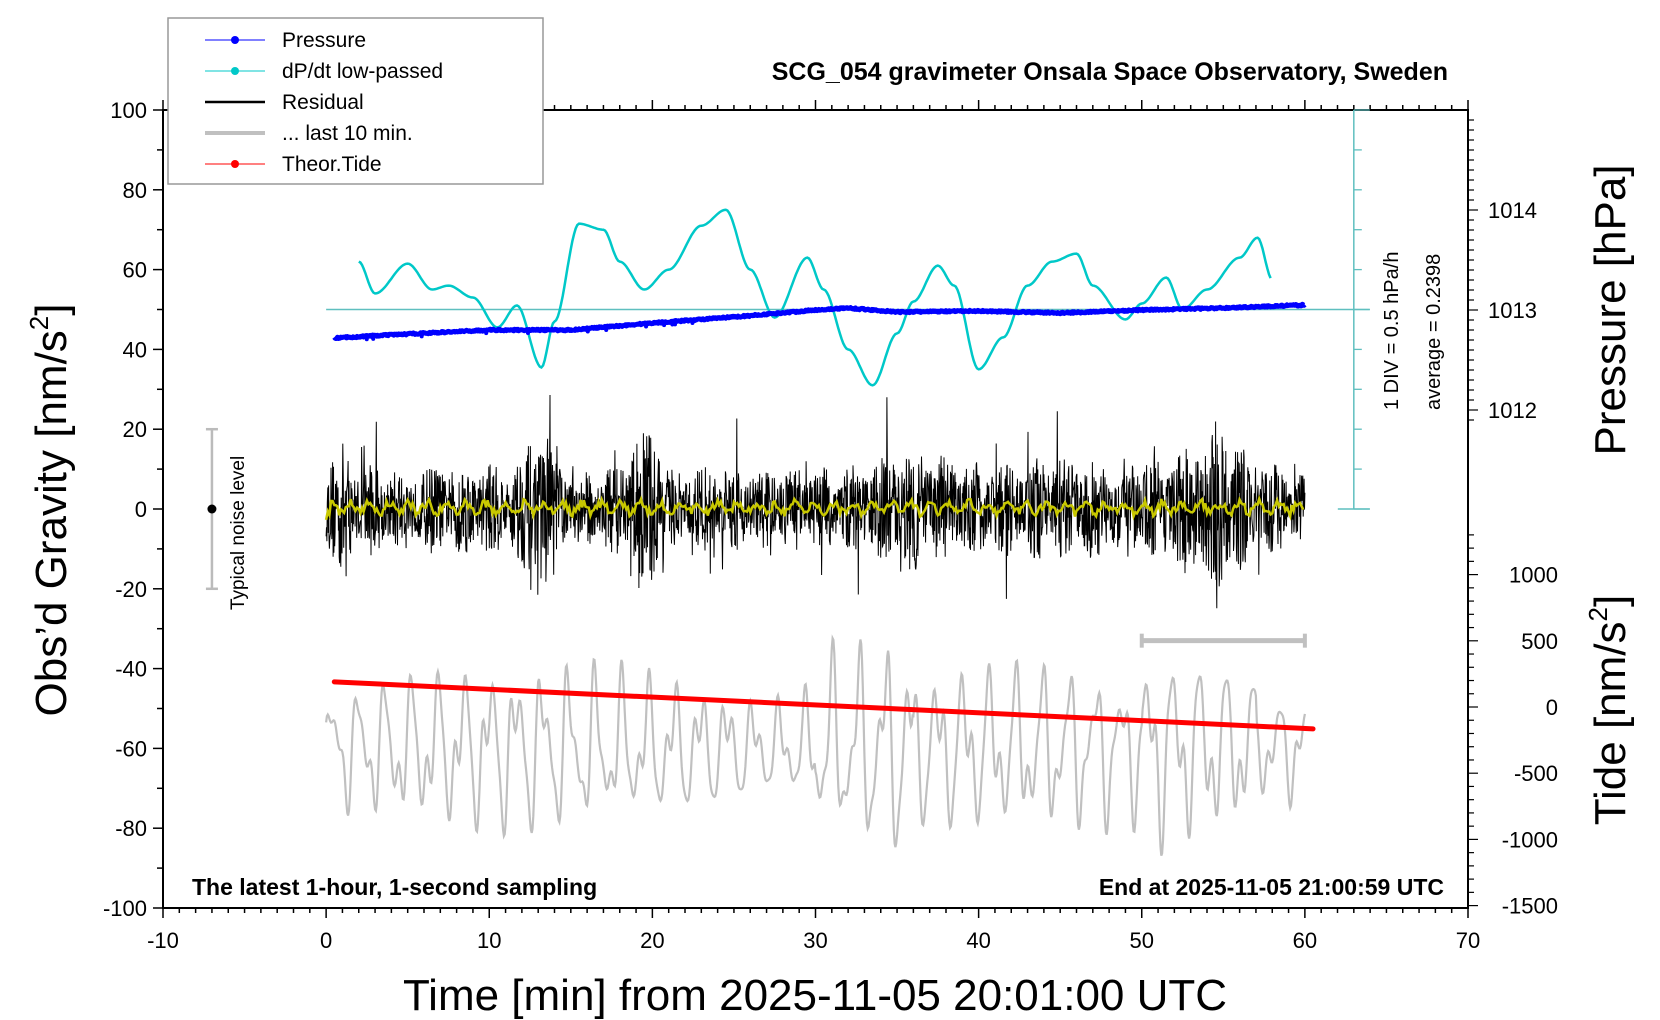  Describe the element at coordinates (1271, 887) in the screenshot. I see `note-bottom-right: End at 2025-11-05 21:00:59 UTC` at that location.